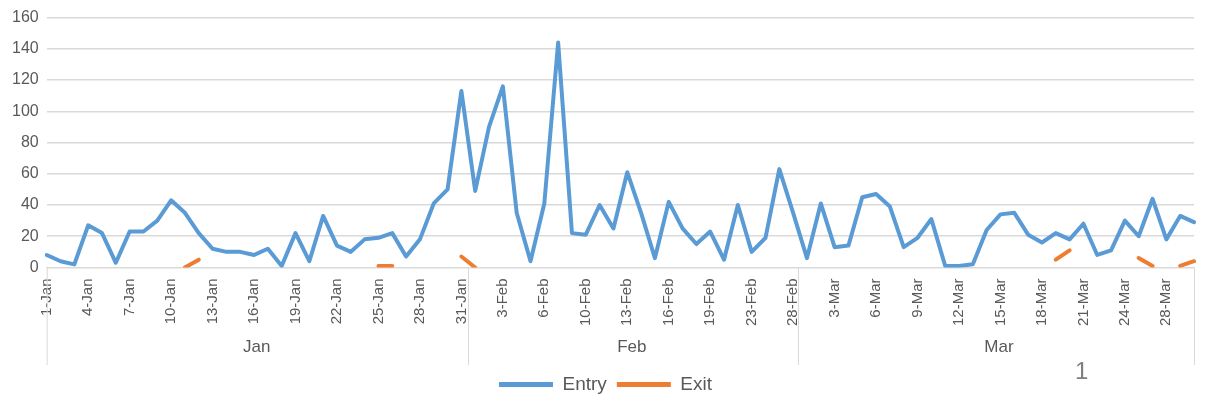 The height and width of the screenshot is (404, 1215). I want to click on y-tick-label: 40, so click(29, 204).